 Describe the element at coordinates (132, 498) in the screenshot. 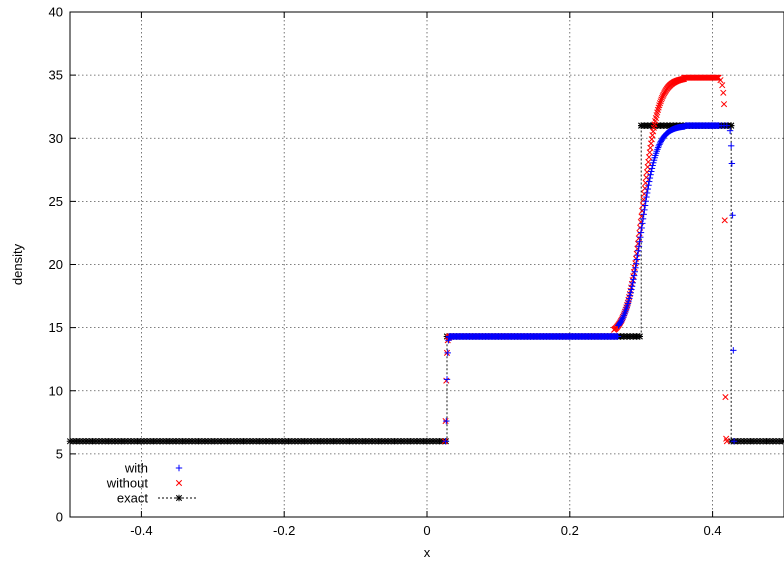

I see `legend-label-exact: exact` at that location.